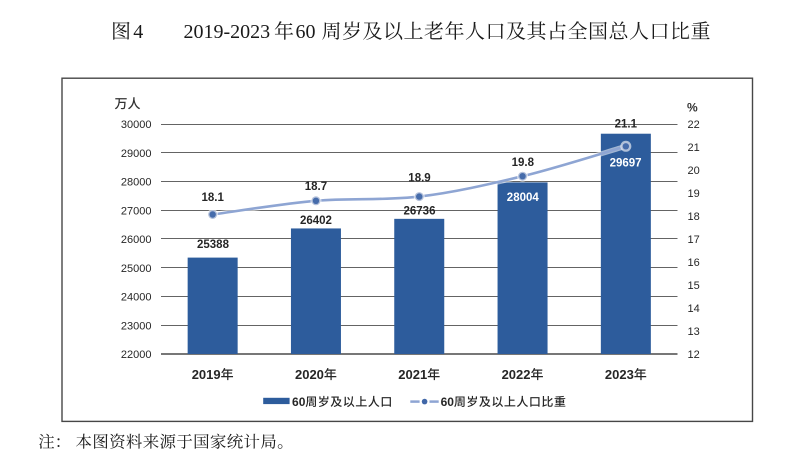  What do you see at coordinates (206, 374) in the screenshot?
I see `svg-text: 2019` at bounding box center [206, 374].